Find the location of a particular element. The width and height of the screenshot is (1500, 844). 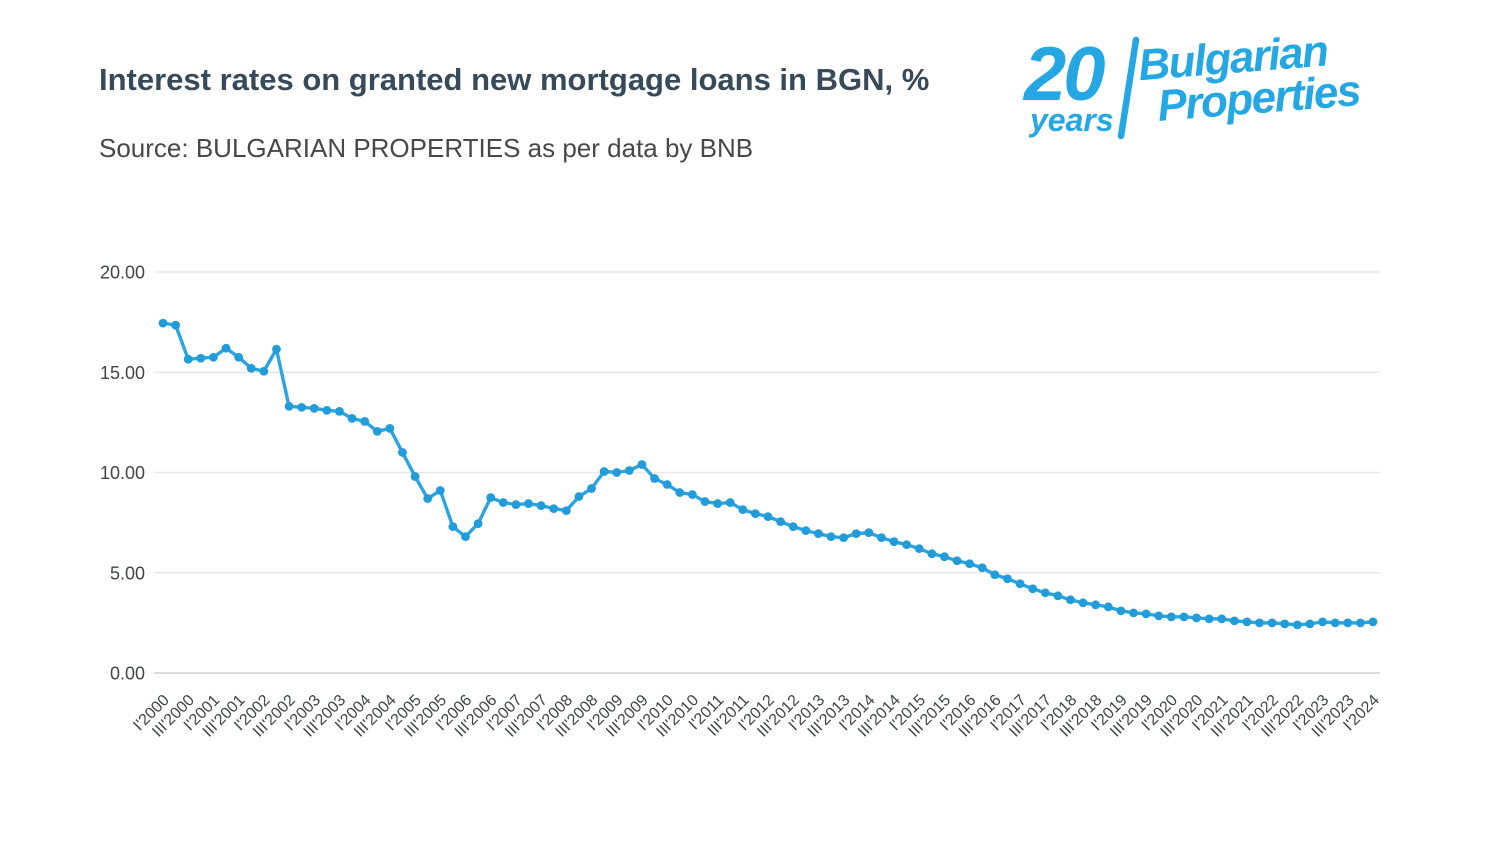

data-point: III'2010: 8.90 is located at coordinates (692, 494).